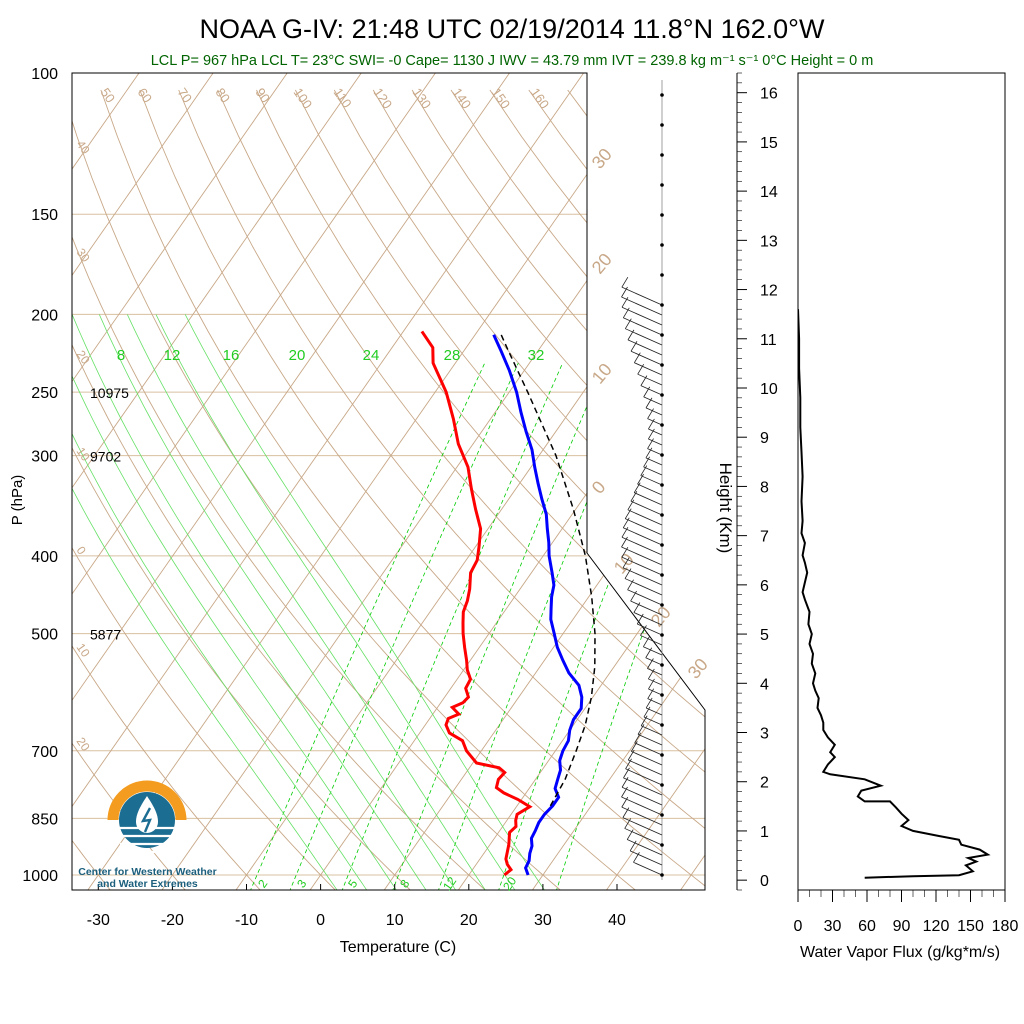 The height and width of the screenshot is (1024, 1024). Describe the element at coordinates (602, 373) in the screenshot. I see `moist-adiabat-label: 10` at that location.